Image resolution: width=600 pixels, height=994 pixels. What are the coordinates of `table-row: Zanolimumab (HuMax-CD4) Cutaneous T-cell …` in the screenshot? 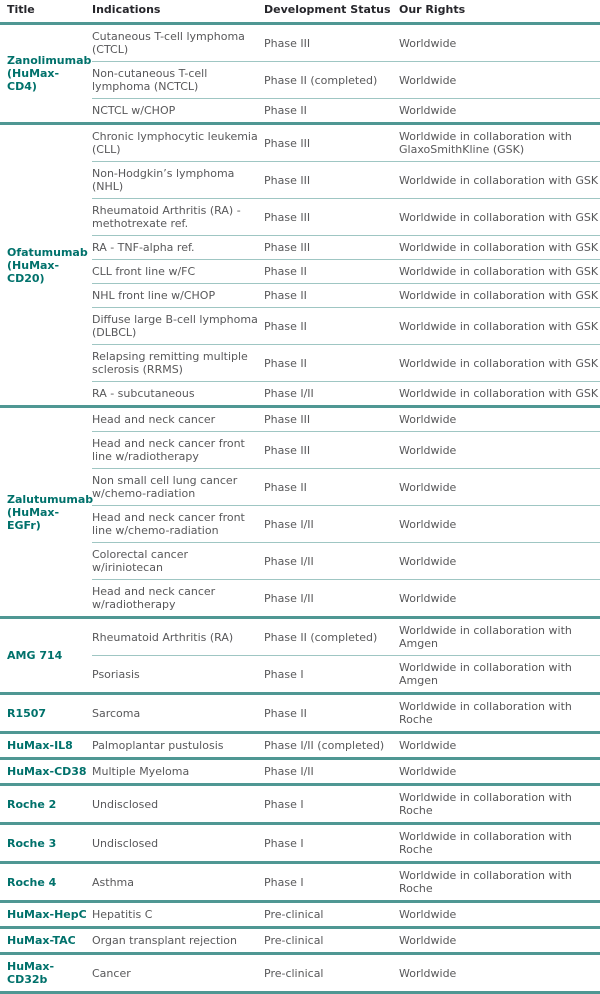 It's located at (300, 73).